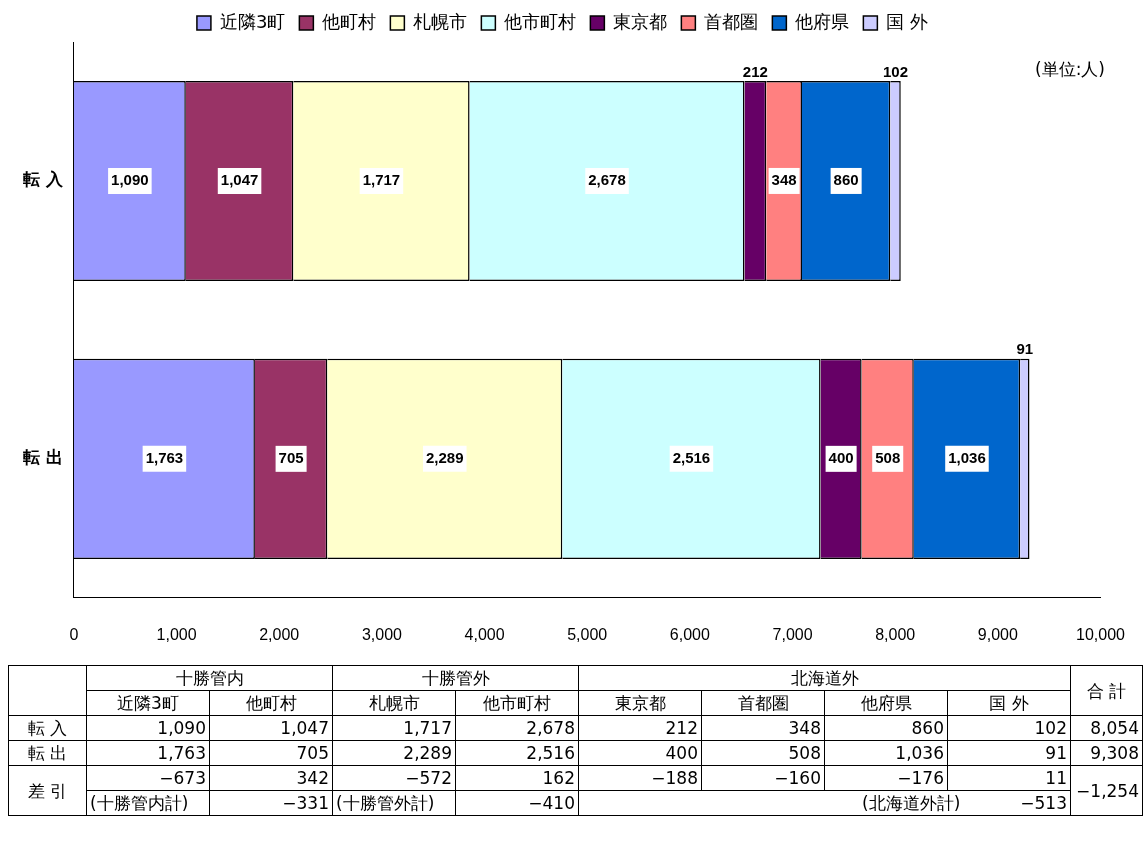 The width and height of the screenshot is (1145, 862). Describe the element at coordinates (1009, 703) in the screenshot. I see `text: 国 外` at that location.